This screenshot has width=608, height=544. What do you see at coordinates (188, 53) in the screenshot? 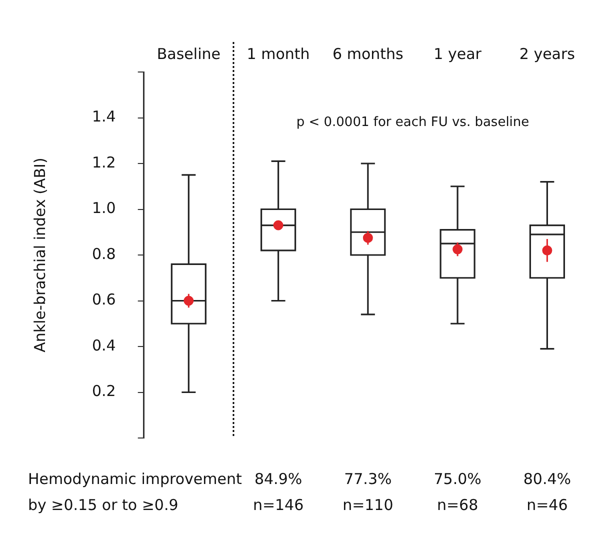
I see `x-tick-label: Baseline` at bounding box center [188, 53].